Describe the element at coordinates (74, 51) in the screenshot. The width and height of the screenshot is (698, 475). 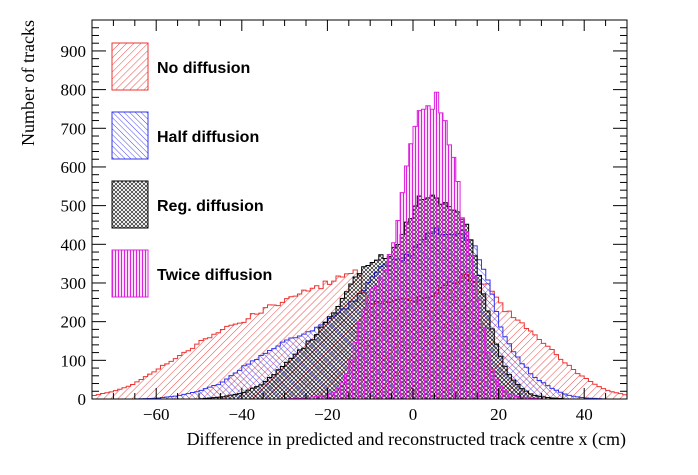
I see `y-tick-label: 900` at that location.